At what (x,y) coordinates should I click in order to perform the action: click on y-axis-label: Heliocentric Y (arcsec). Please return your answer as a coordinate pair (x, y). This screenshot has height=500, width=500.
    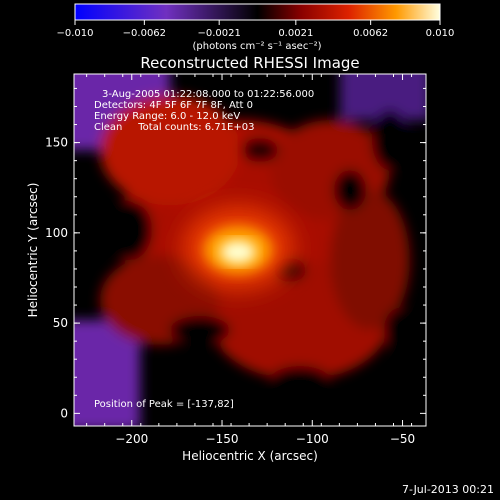
    Looking at the image, I should click on (33, 250).